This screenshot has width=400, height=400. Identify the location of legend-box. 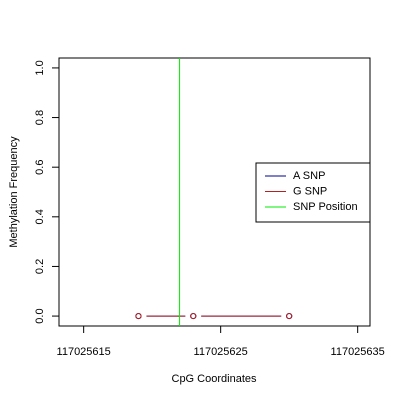
(313, 192).